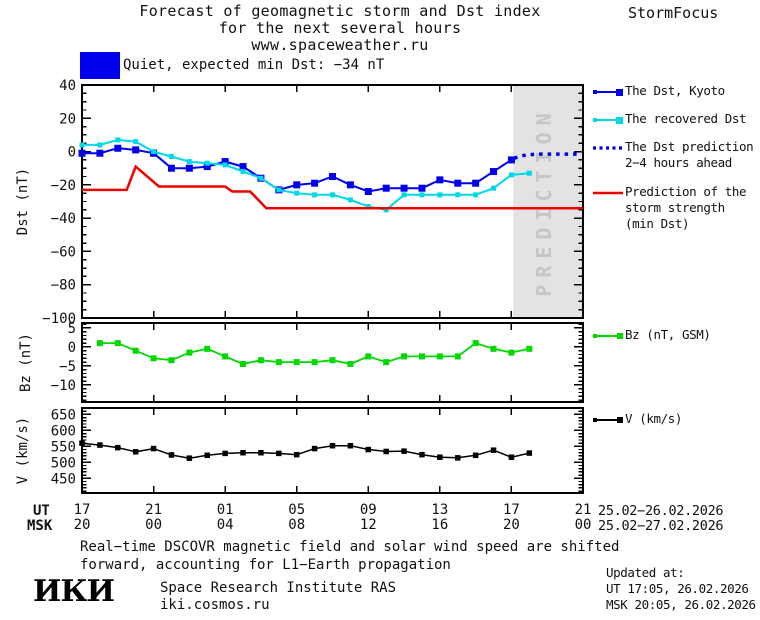  What do you see at coordinates (608, 336) in the screenshot?
I see `bz-legend-marker` at bounding box center [608, 336].